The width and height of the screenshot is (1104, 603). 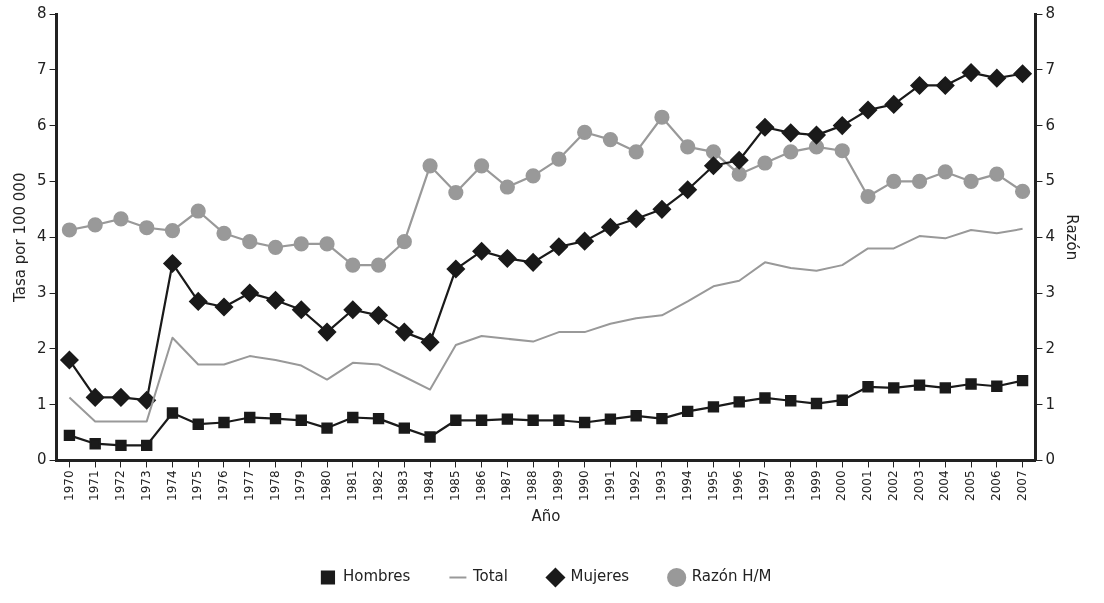 What do you see at coordinates (223, 486) in the screenshot?
I see `x-tick-label: 1976` at bounding box center [223, 486].